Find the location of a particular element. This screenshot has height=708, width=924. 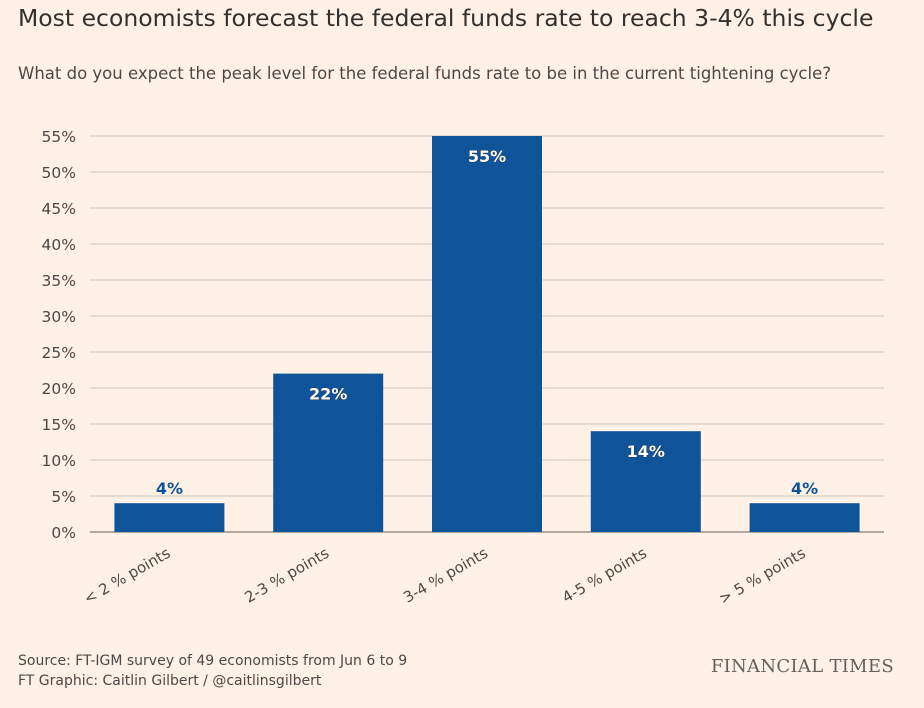

x-tick-label: 3-4 % points is located at coordinates (445, 575).